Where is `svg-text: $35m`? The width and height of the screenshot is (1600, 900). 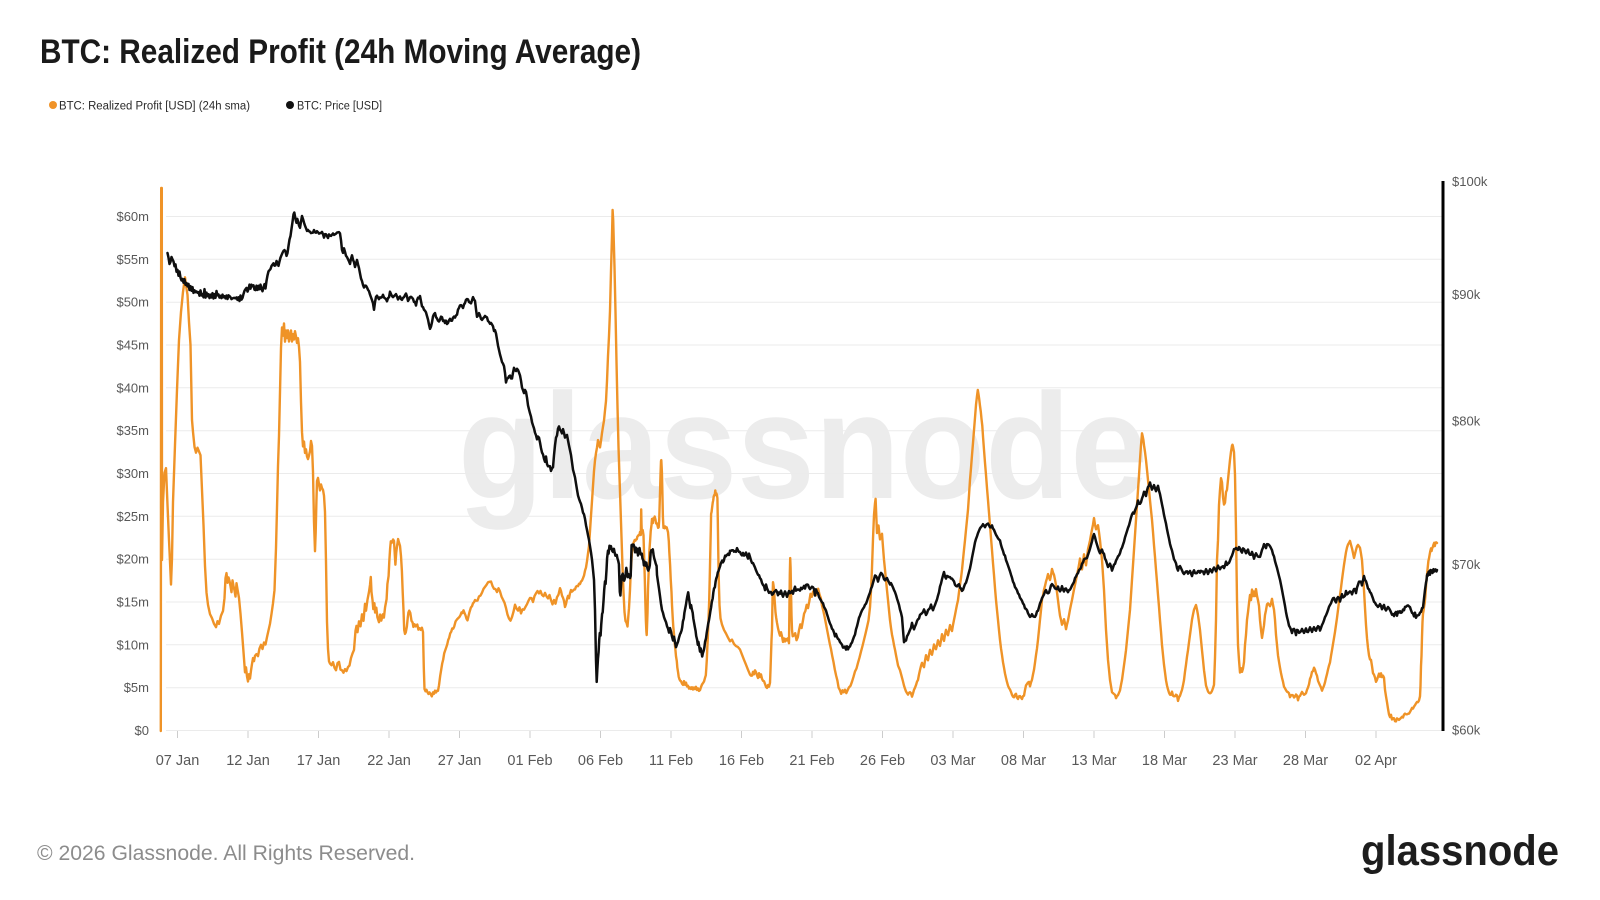
svg-text: $35m is located at coordinates (132, 430).